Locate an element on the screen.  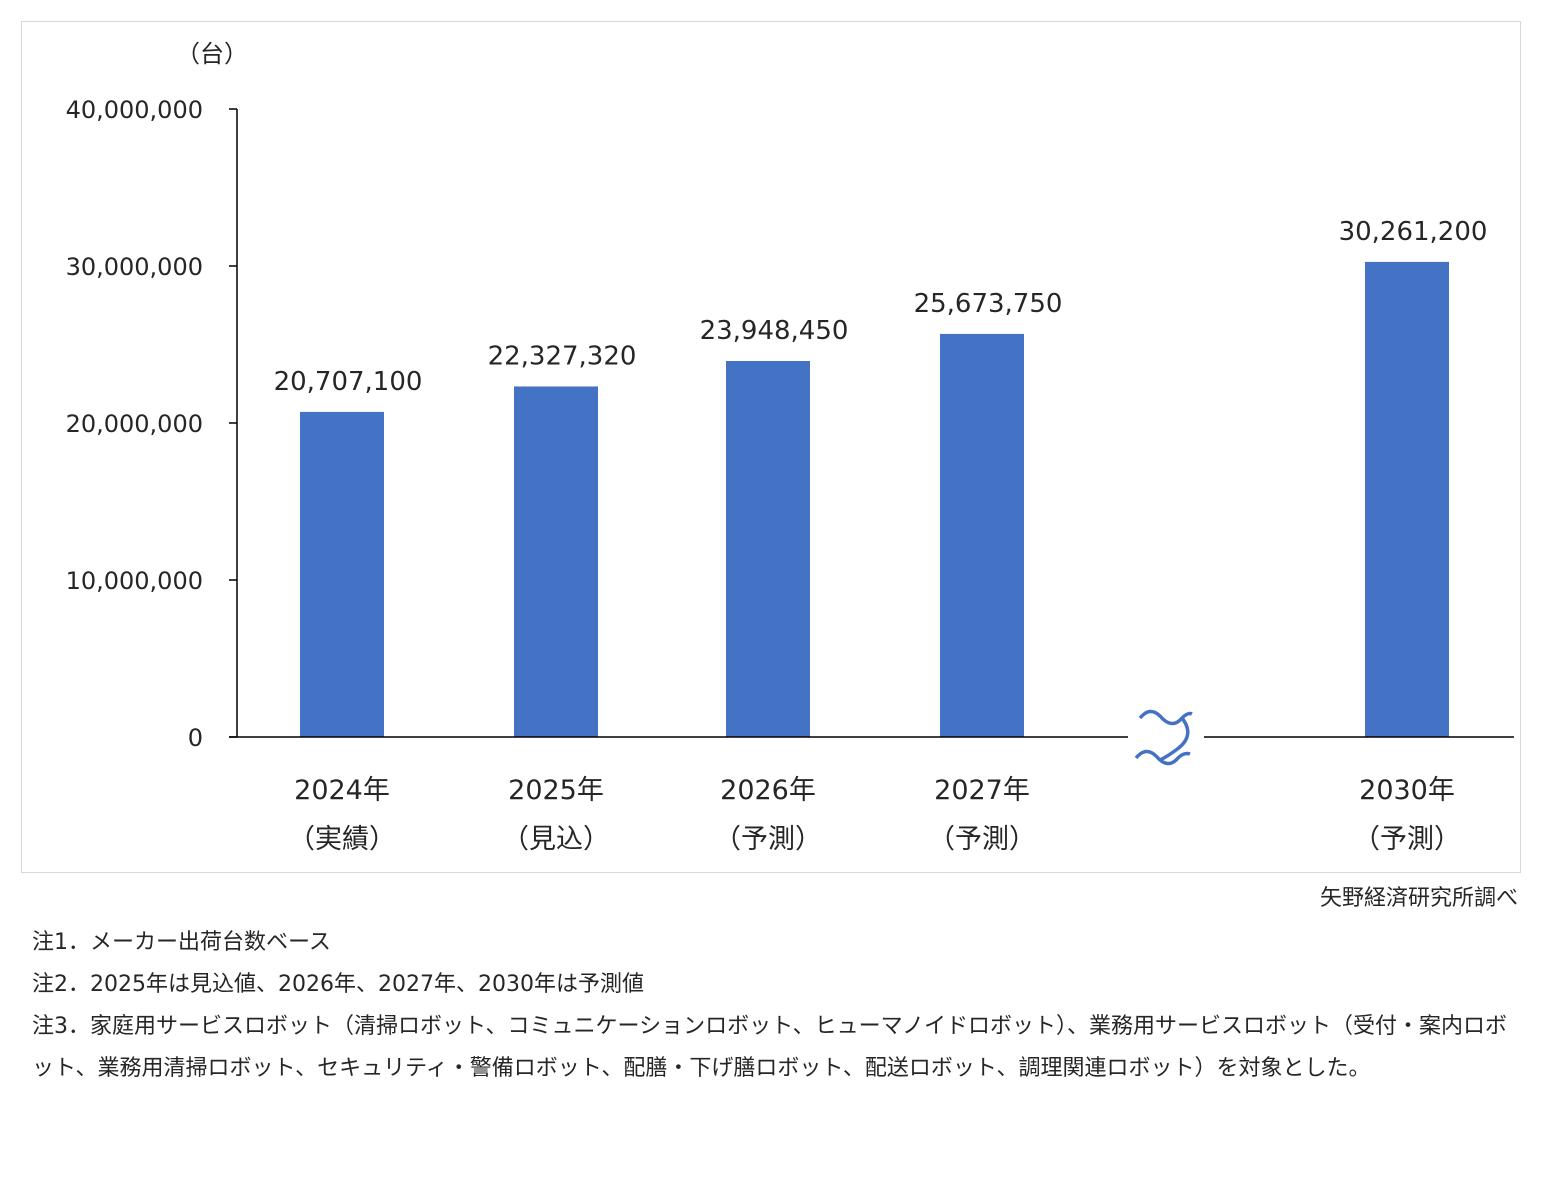
y-unit-label: （台） is located at coordinates (212, 54).